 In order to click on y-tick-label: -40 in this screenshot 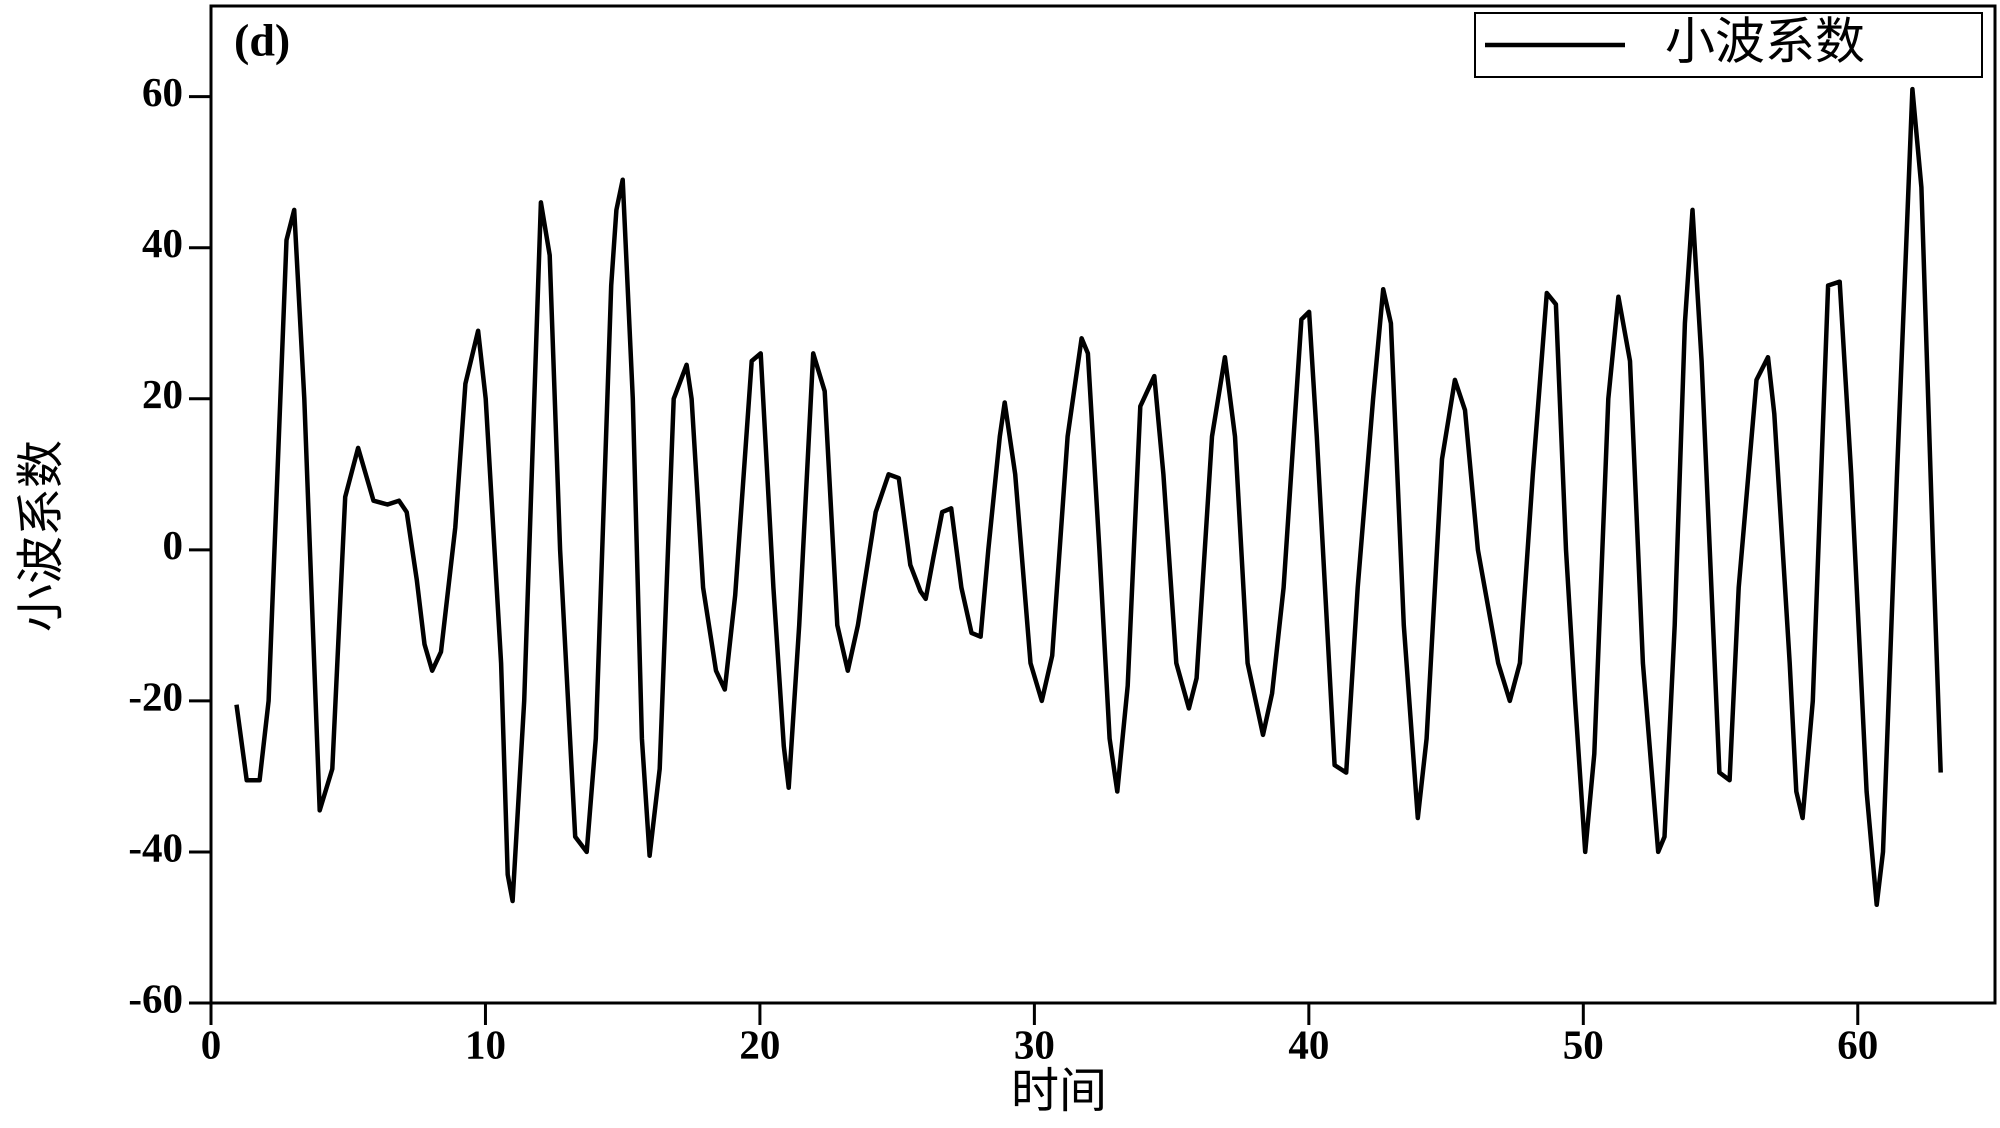, I will do `click(155, 847)`.